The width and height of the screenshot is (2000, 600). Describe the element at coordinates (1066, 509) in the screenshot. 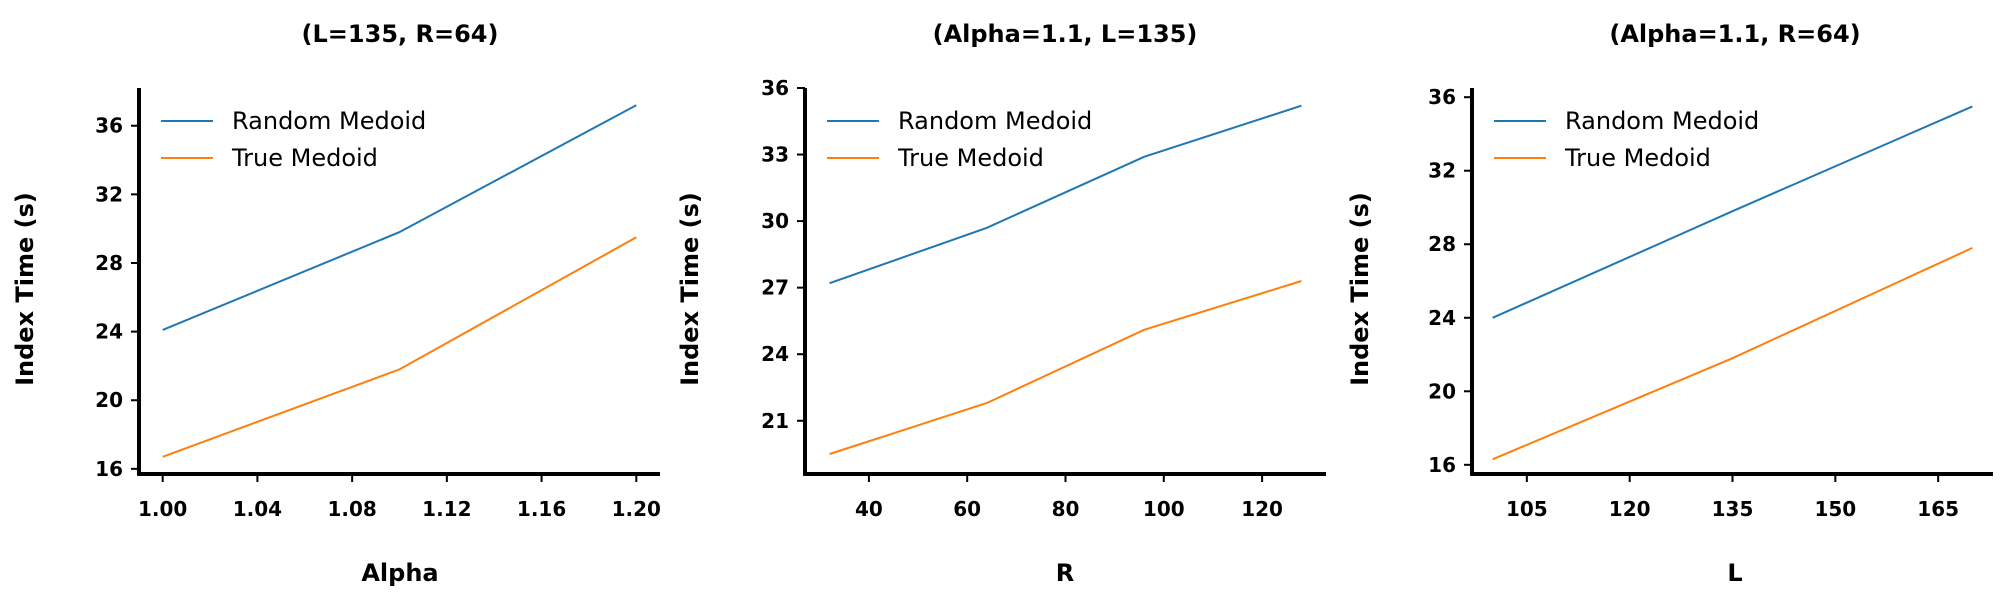

I see `x-tick-label: 80` at that location.